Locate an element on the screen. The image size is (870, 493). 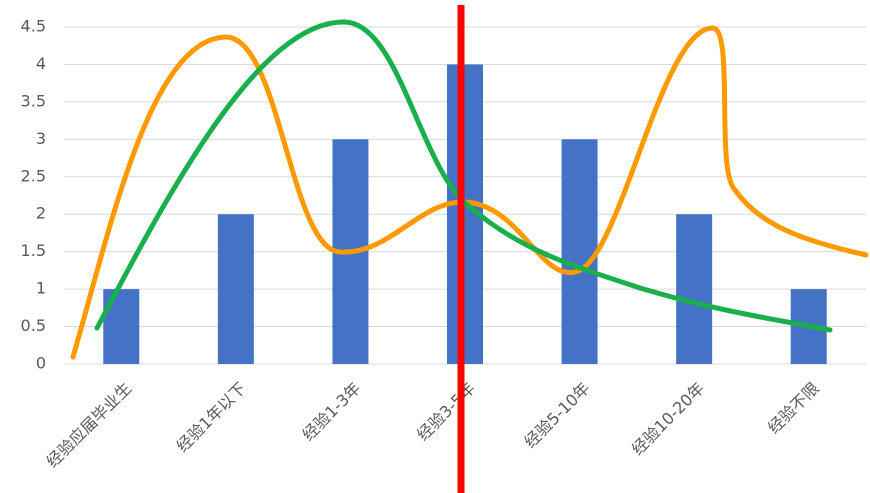
y-tick-label: 1 is located at coordinates (41, 288).